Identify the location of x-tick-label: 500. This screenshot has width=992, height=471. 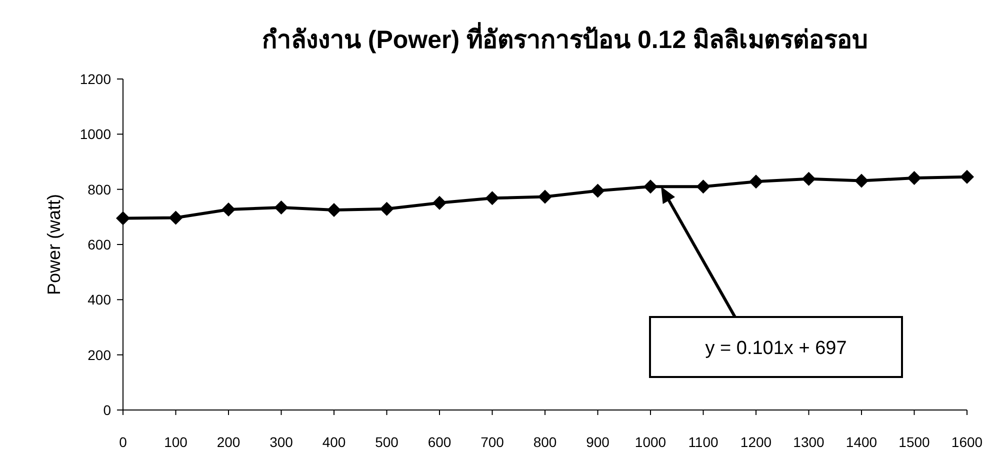
(387, 442).